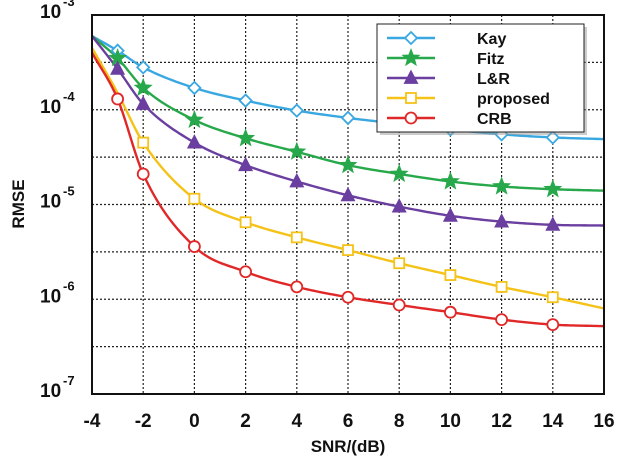 This screenshot has height=459, width=620. I want to click on y-tick-label: 10⁻⁷, so click(57, 387).